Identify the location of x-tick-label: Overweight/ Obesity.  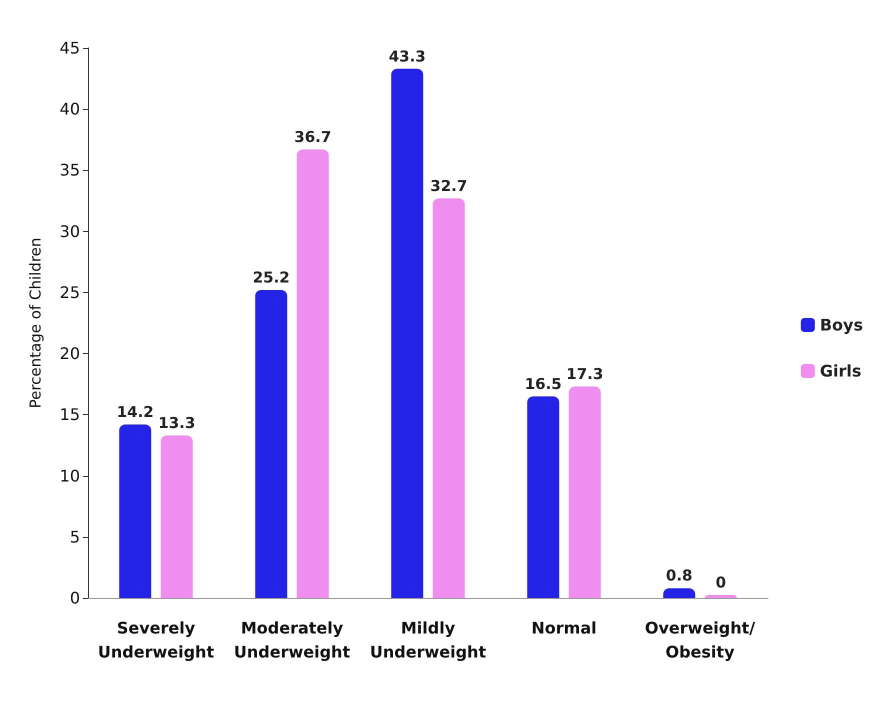
(700, 640).